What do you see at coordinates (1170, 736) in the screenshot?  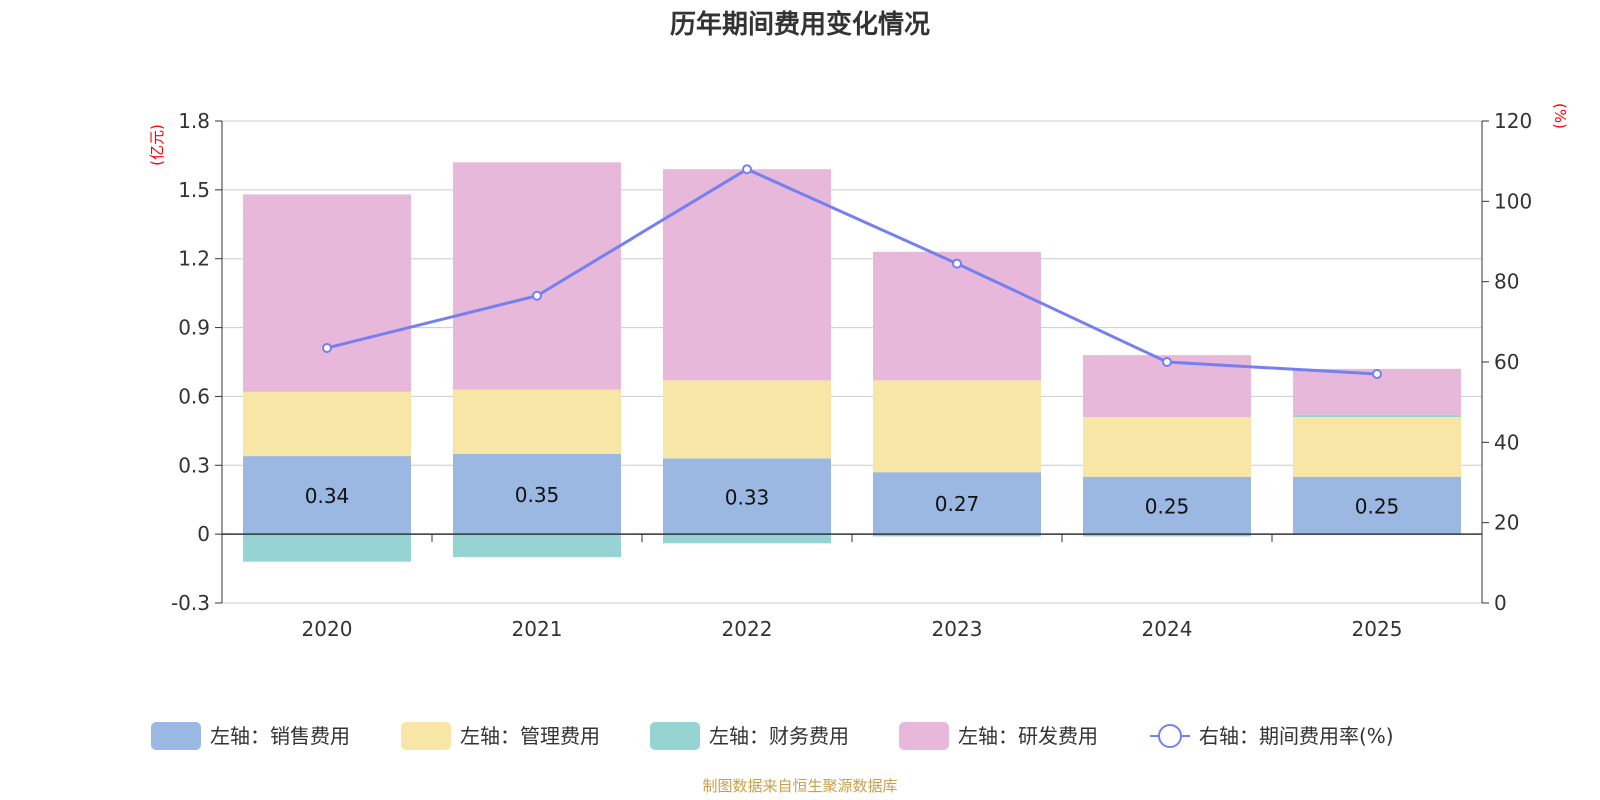 I see `legend-line-marker` at bounding box center [1170, 736].